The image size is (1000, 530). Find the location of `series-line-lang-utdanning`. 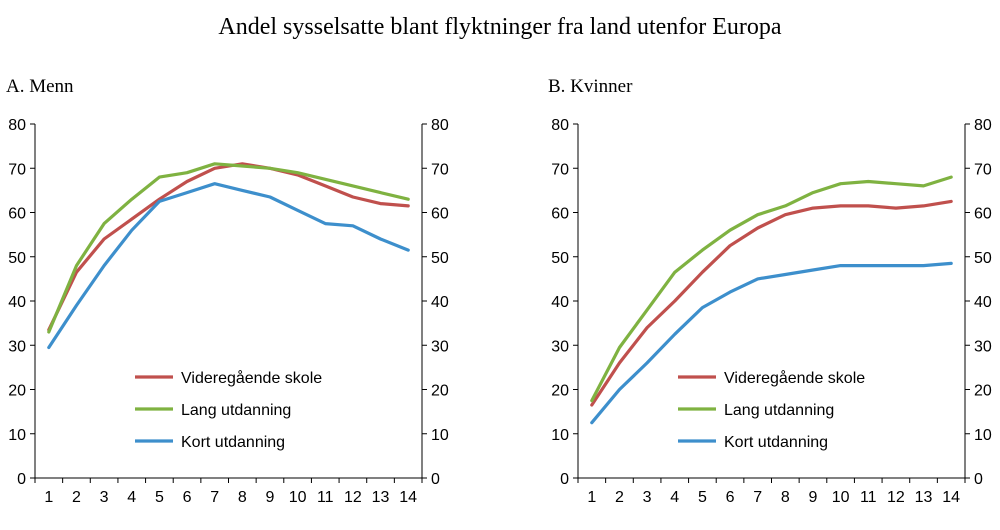

series-line-lang-utdanning is located at coordinates (228, 248).